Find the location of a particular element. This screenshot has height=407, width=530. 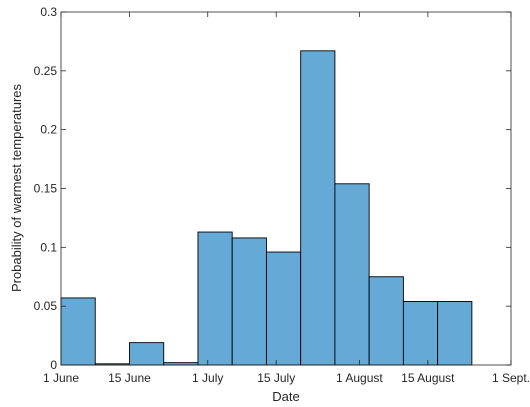

y-tick-label: 0.1 is located at coordinates (48, 247).